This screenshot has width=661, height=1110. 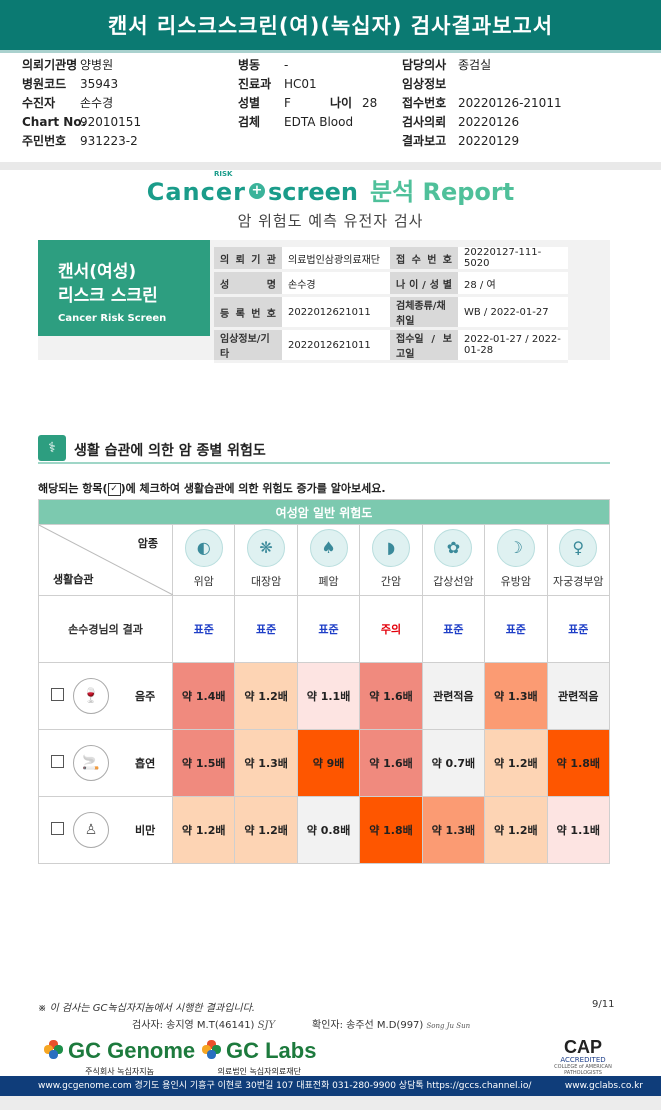 I want to click on confirmer-info: 확인자: 송주선 M.D(997) Song Ju Sun, so click(x=391, y=1023).